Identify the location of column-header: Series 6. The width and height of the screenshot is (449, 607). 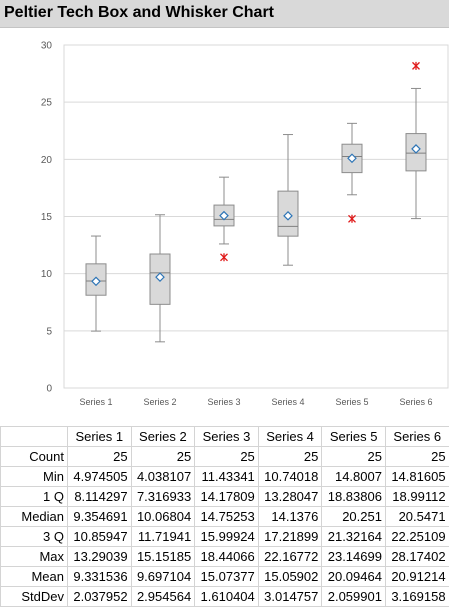
(417, 437).